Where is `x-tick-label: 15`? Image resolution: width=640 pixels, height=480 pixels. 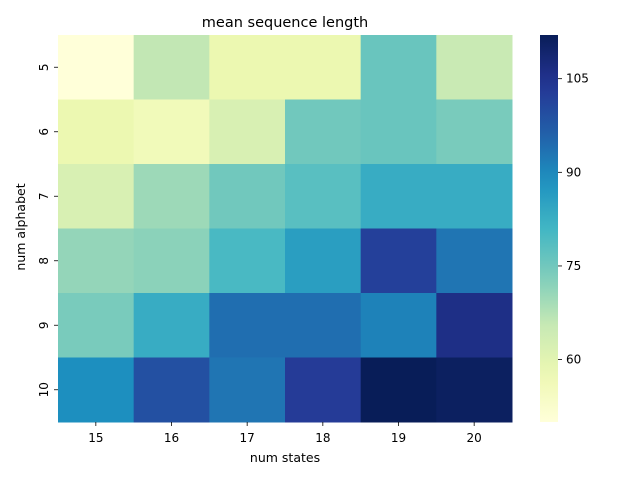
x-tick-label: 15 is located at coordinates (95, 438).